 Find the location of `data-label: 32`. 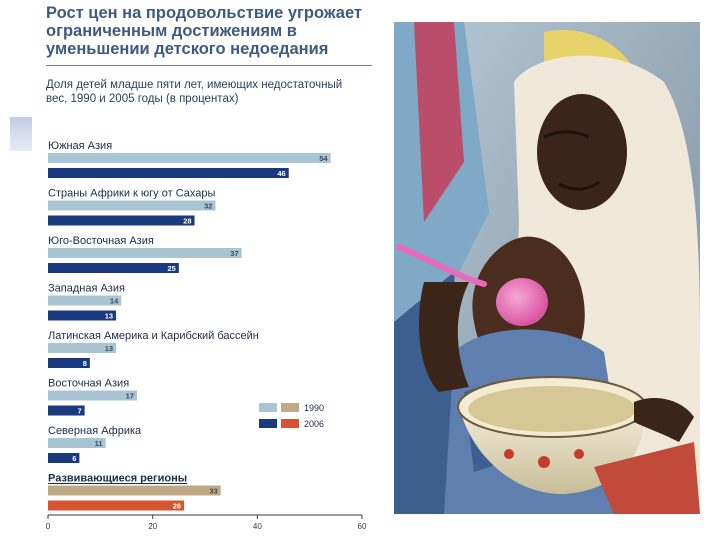

data-label: 32 is located at coordinates (208, 206).